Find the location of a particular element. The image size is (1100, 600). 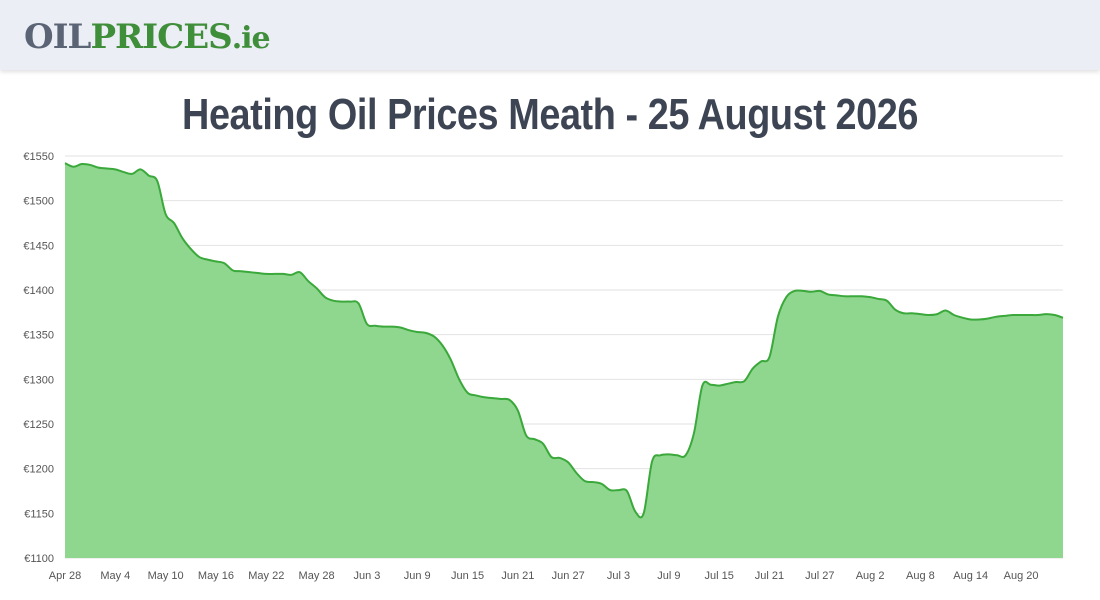

site-logo: OILPRICES.ie is located at coordinates (147, 38).